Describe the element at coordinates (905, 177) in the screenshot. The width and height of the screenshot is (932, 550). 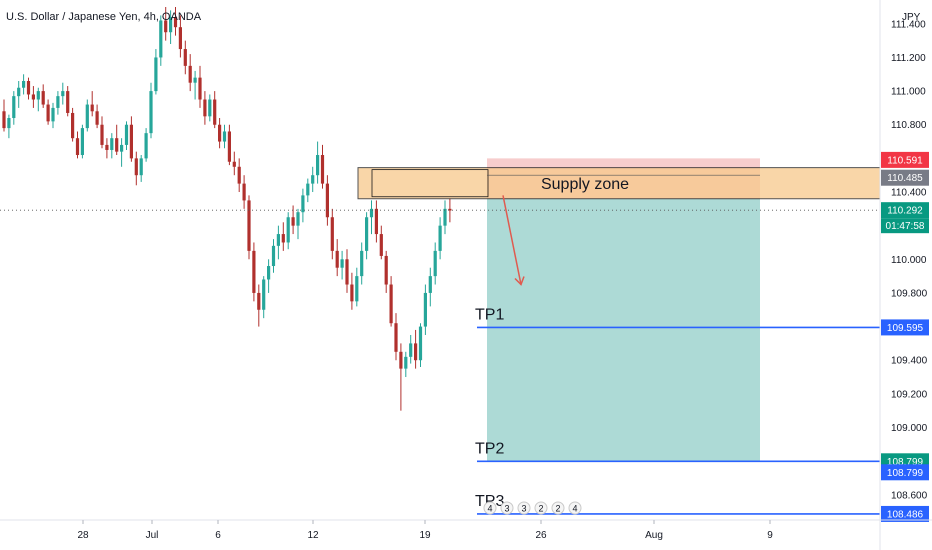
I see `price-tag: 110.485` at that location.